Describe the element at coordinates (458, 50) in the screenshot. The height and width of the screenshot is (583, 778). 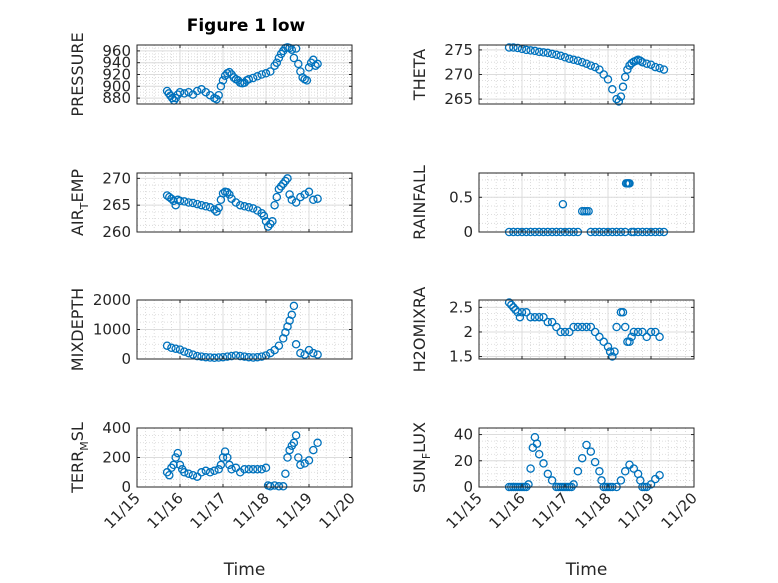
I see `y-tick-label: 275` at that location.